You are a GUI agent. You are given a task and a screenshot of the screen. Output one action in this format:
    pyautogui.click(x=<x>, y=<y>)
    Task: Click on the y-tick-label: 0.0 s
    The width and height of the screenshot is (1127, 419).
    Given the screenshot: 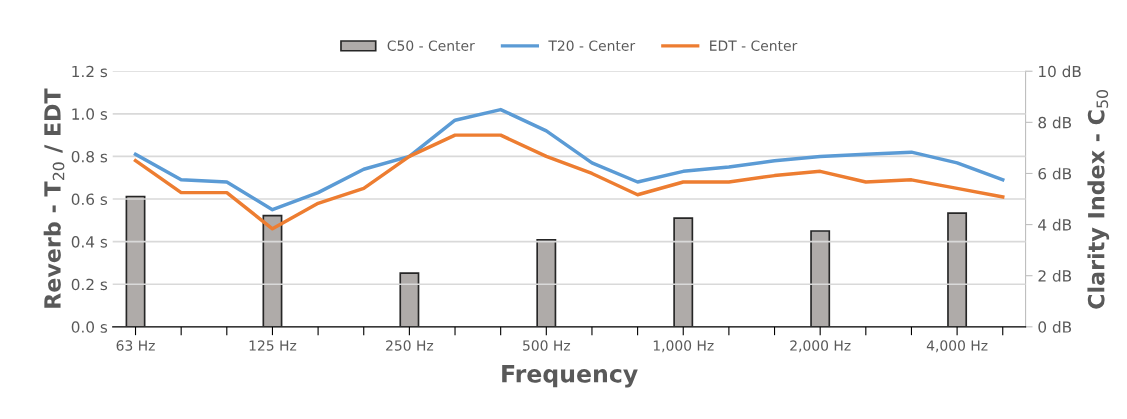 What is the action you would take?
    pyautogui.click(x=89, y=327)
    